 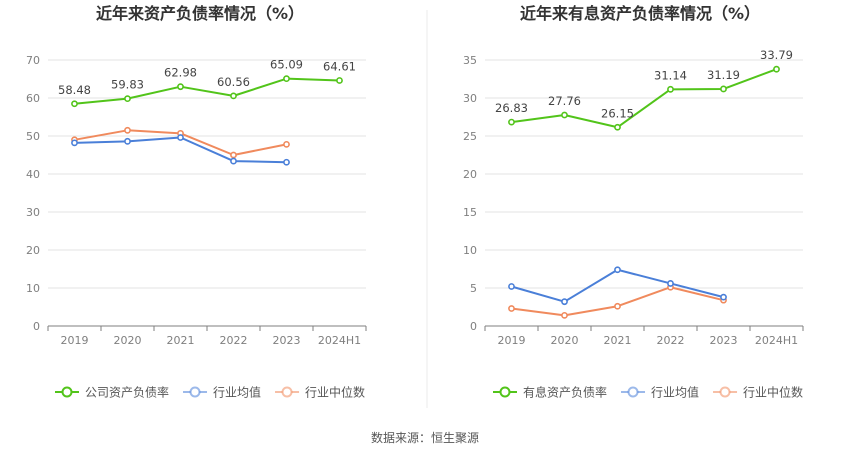 What do you see at coordinates (565, 340) in the screenshot?
I see `chart2-xtick-label: 2020` at bounding box center [565, 340].